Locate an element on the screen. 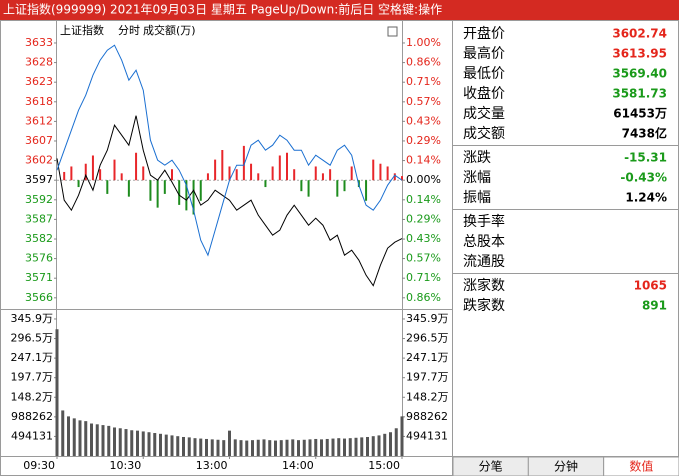 The height and width of the screenshot is (476, 679). quote-label: 成交额 is located at coordinates (484, 133).